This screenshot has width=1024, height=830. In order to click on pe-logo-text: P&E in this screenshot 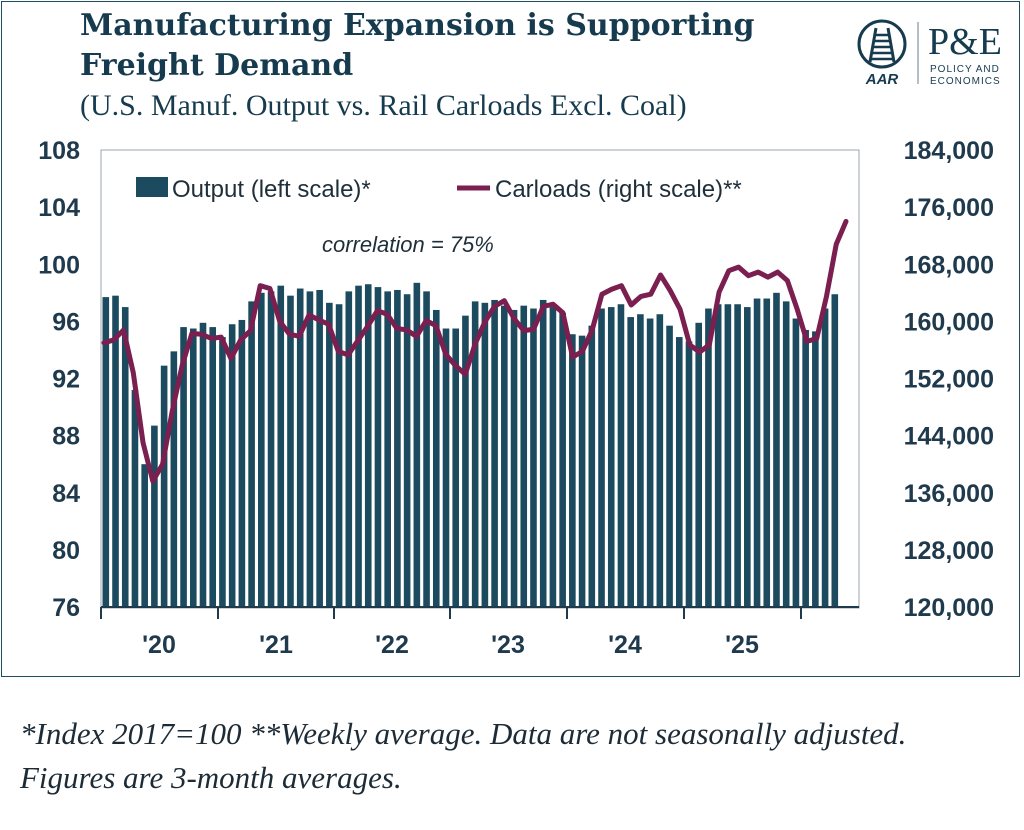, I will do `click(965, 42)`.